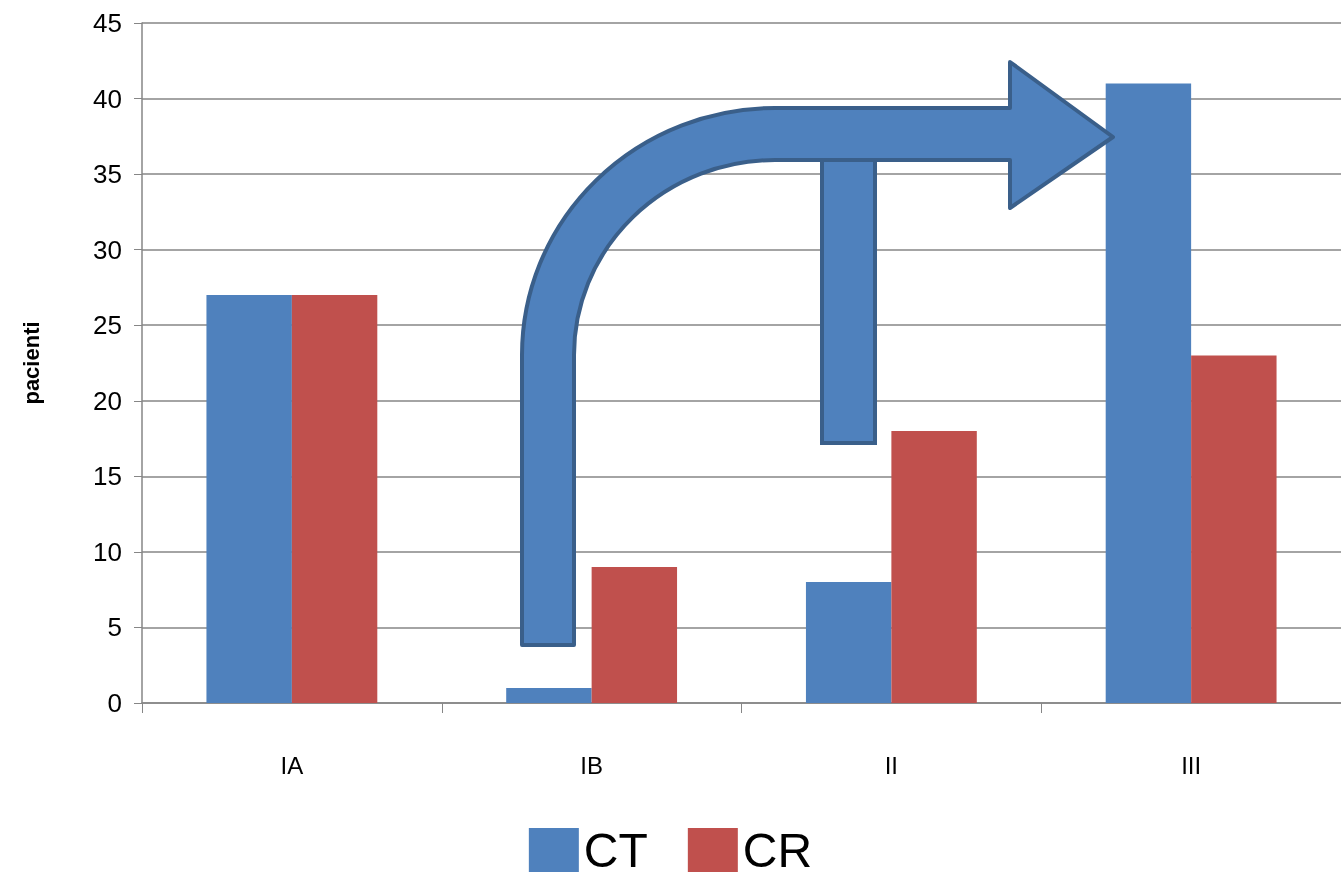  I want to click on x-tick-label: III, so click(1191, 765).